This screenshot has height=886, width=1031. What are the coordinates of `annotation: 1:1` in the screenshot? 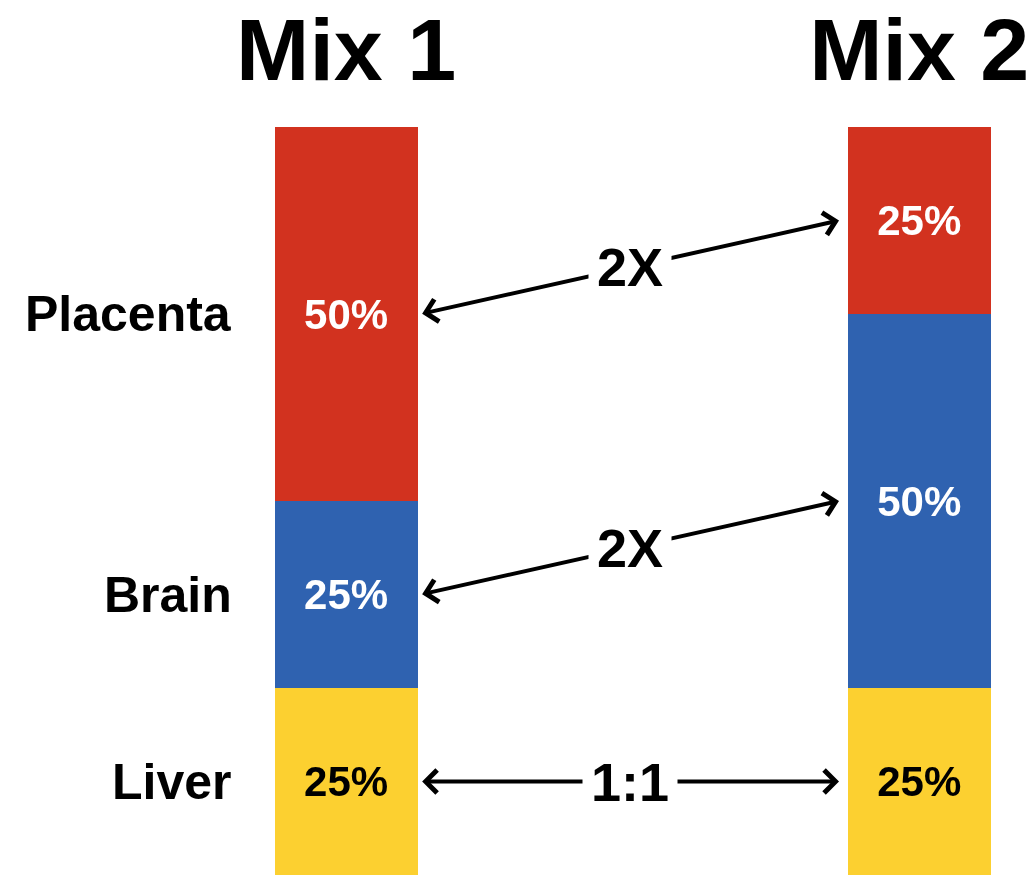 It's located at (630, 782).